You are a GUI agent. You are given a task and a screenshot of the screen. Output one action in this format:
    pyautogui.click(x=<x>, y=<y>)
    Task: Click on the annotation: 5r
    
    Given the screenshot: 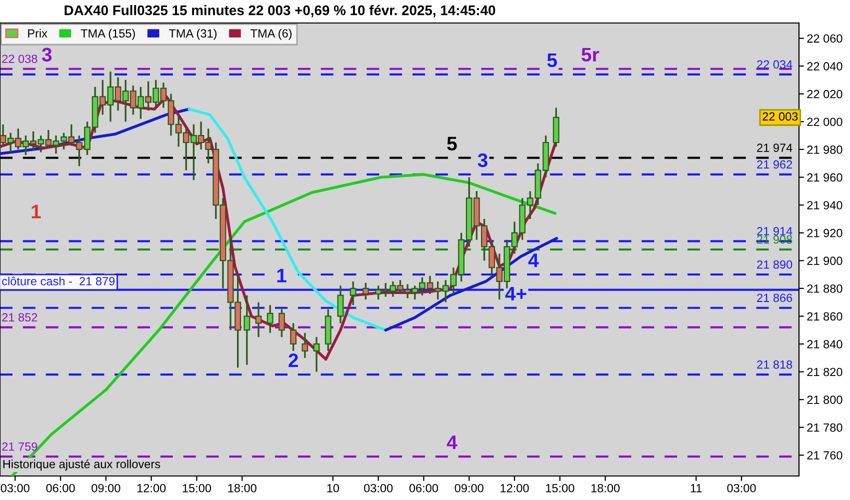 What is the action you would take?
    pyautogui.click(x=591, y=55)
    